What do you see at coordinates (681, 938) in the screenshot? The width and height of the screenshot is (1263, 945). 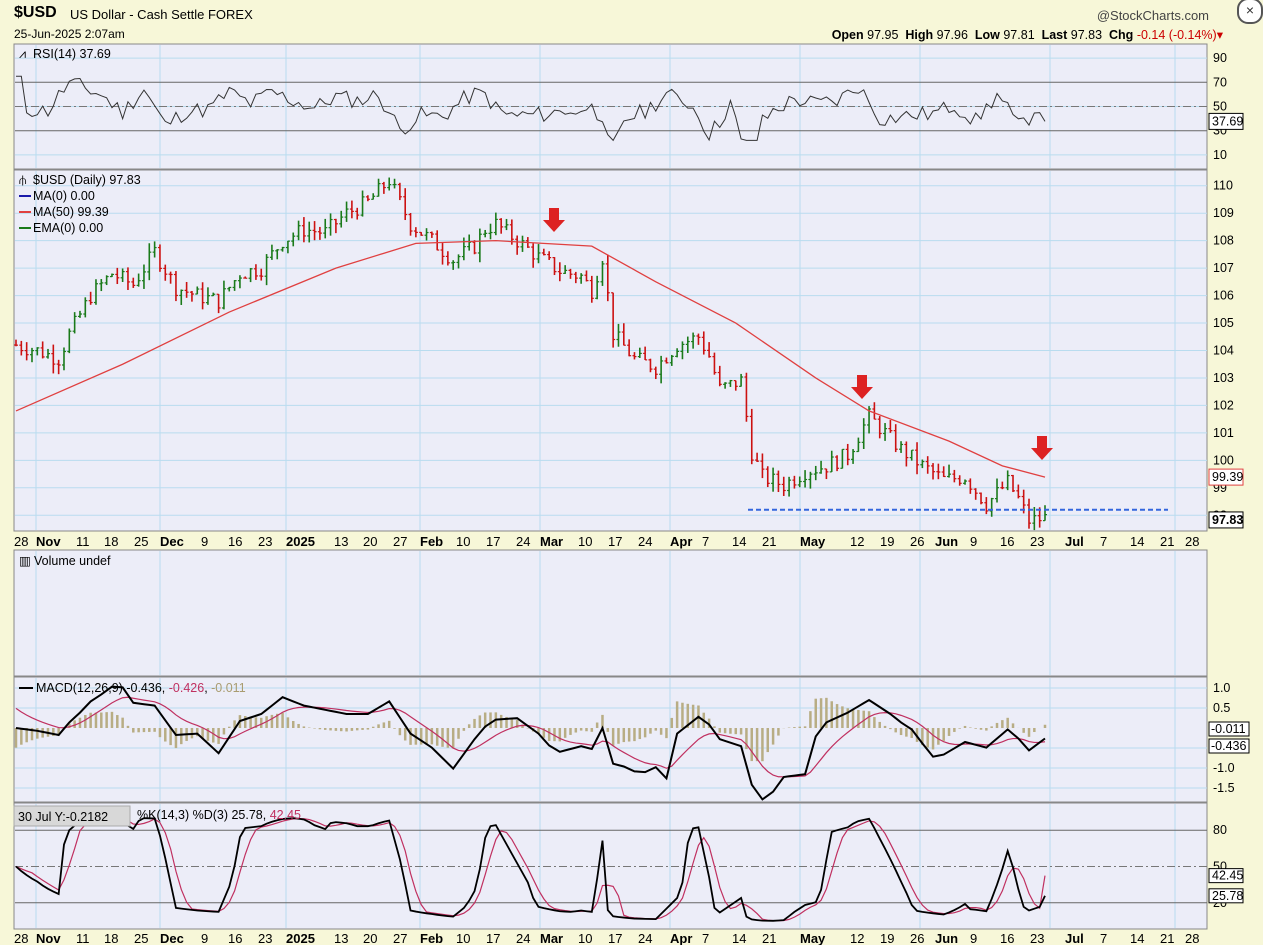 I see `date-tick-label: Apr` at bounding box center [681, 938].